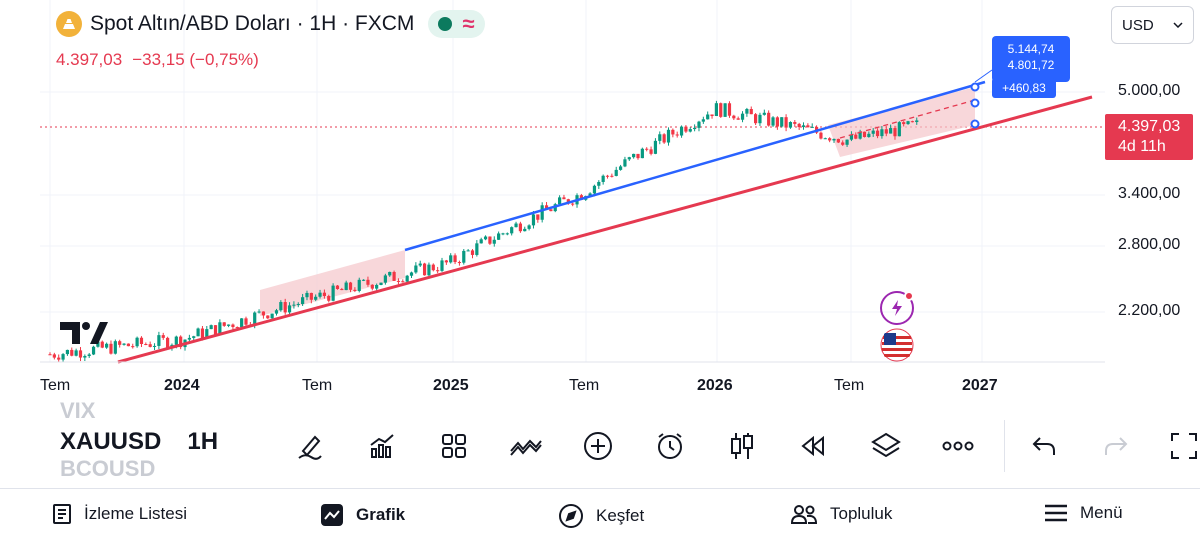 This screenshot has width=1200, height=540. I want to click on time-label: 2026, so click(715, 385).